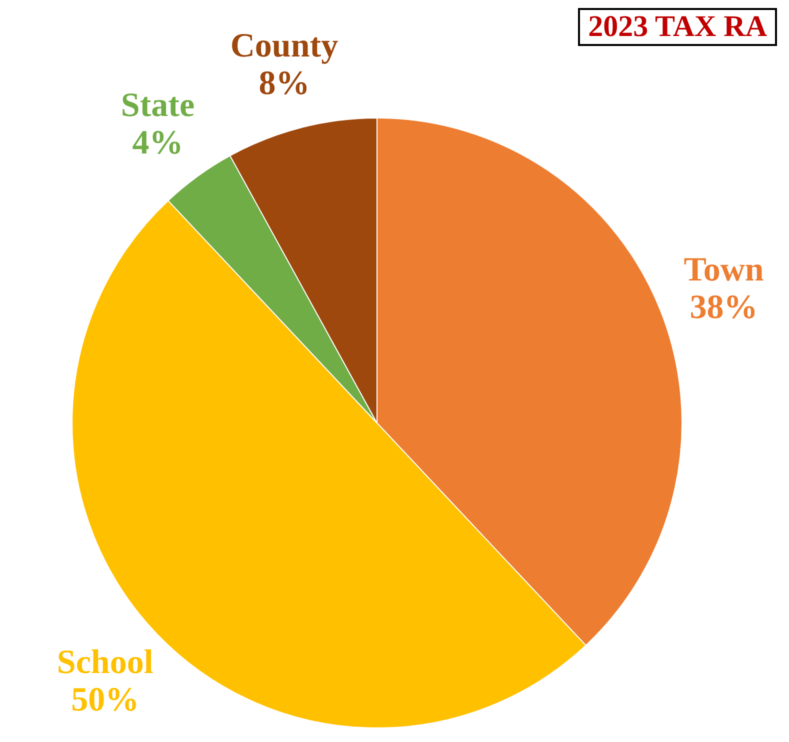 This screenshot has width=789, height=742. What do you see at coordinates (158, 143) in the screenshot?
I see `data-label: 4%` at bounding box center [158, 143].